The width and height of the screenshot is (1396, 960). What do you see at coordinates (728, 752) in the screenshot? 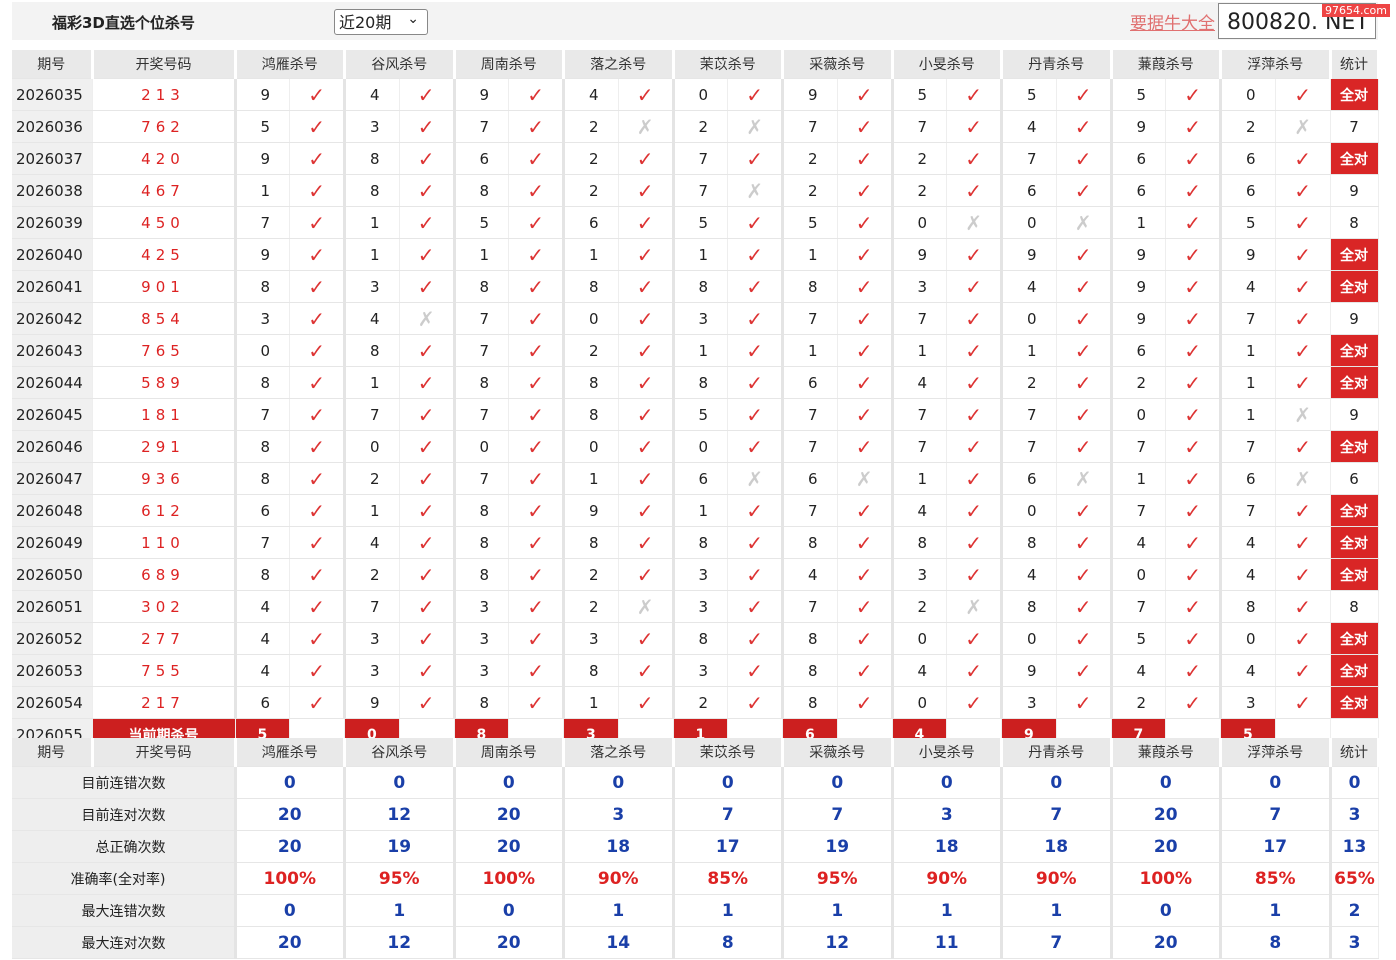
I see `column-header: 茉苡杀号` at bounding box center [728, 752].